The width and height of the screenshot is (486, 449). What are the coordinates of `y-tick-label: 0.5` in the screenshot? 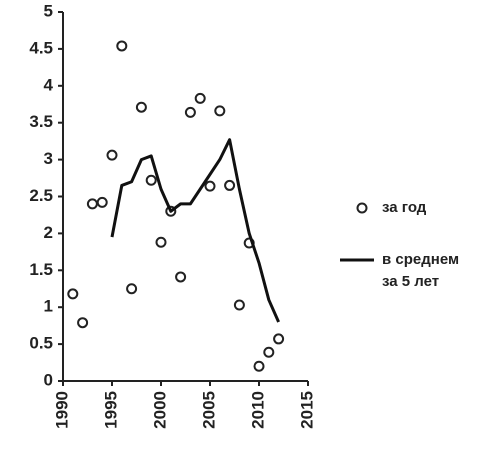 It's located at (41, 343).